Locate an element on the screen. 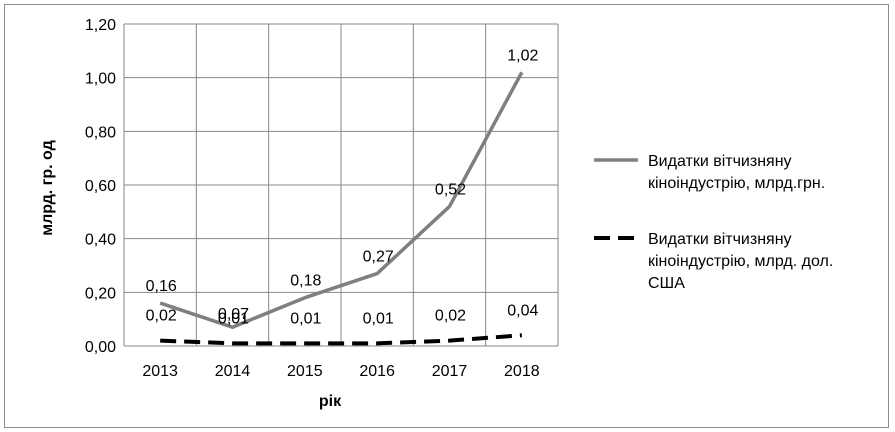 The image size is (895, 432). x-tick-label: 2016 is located at coordinates (377, 371).